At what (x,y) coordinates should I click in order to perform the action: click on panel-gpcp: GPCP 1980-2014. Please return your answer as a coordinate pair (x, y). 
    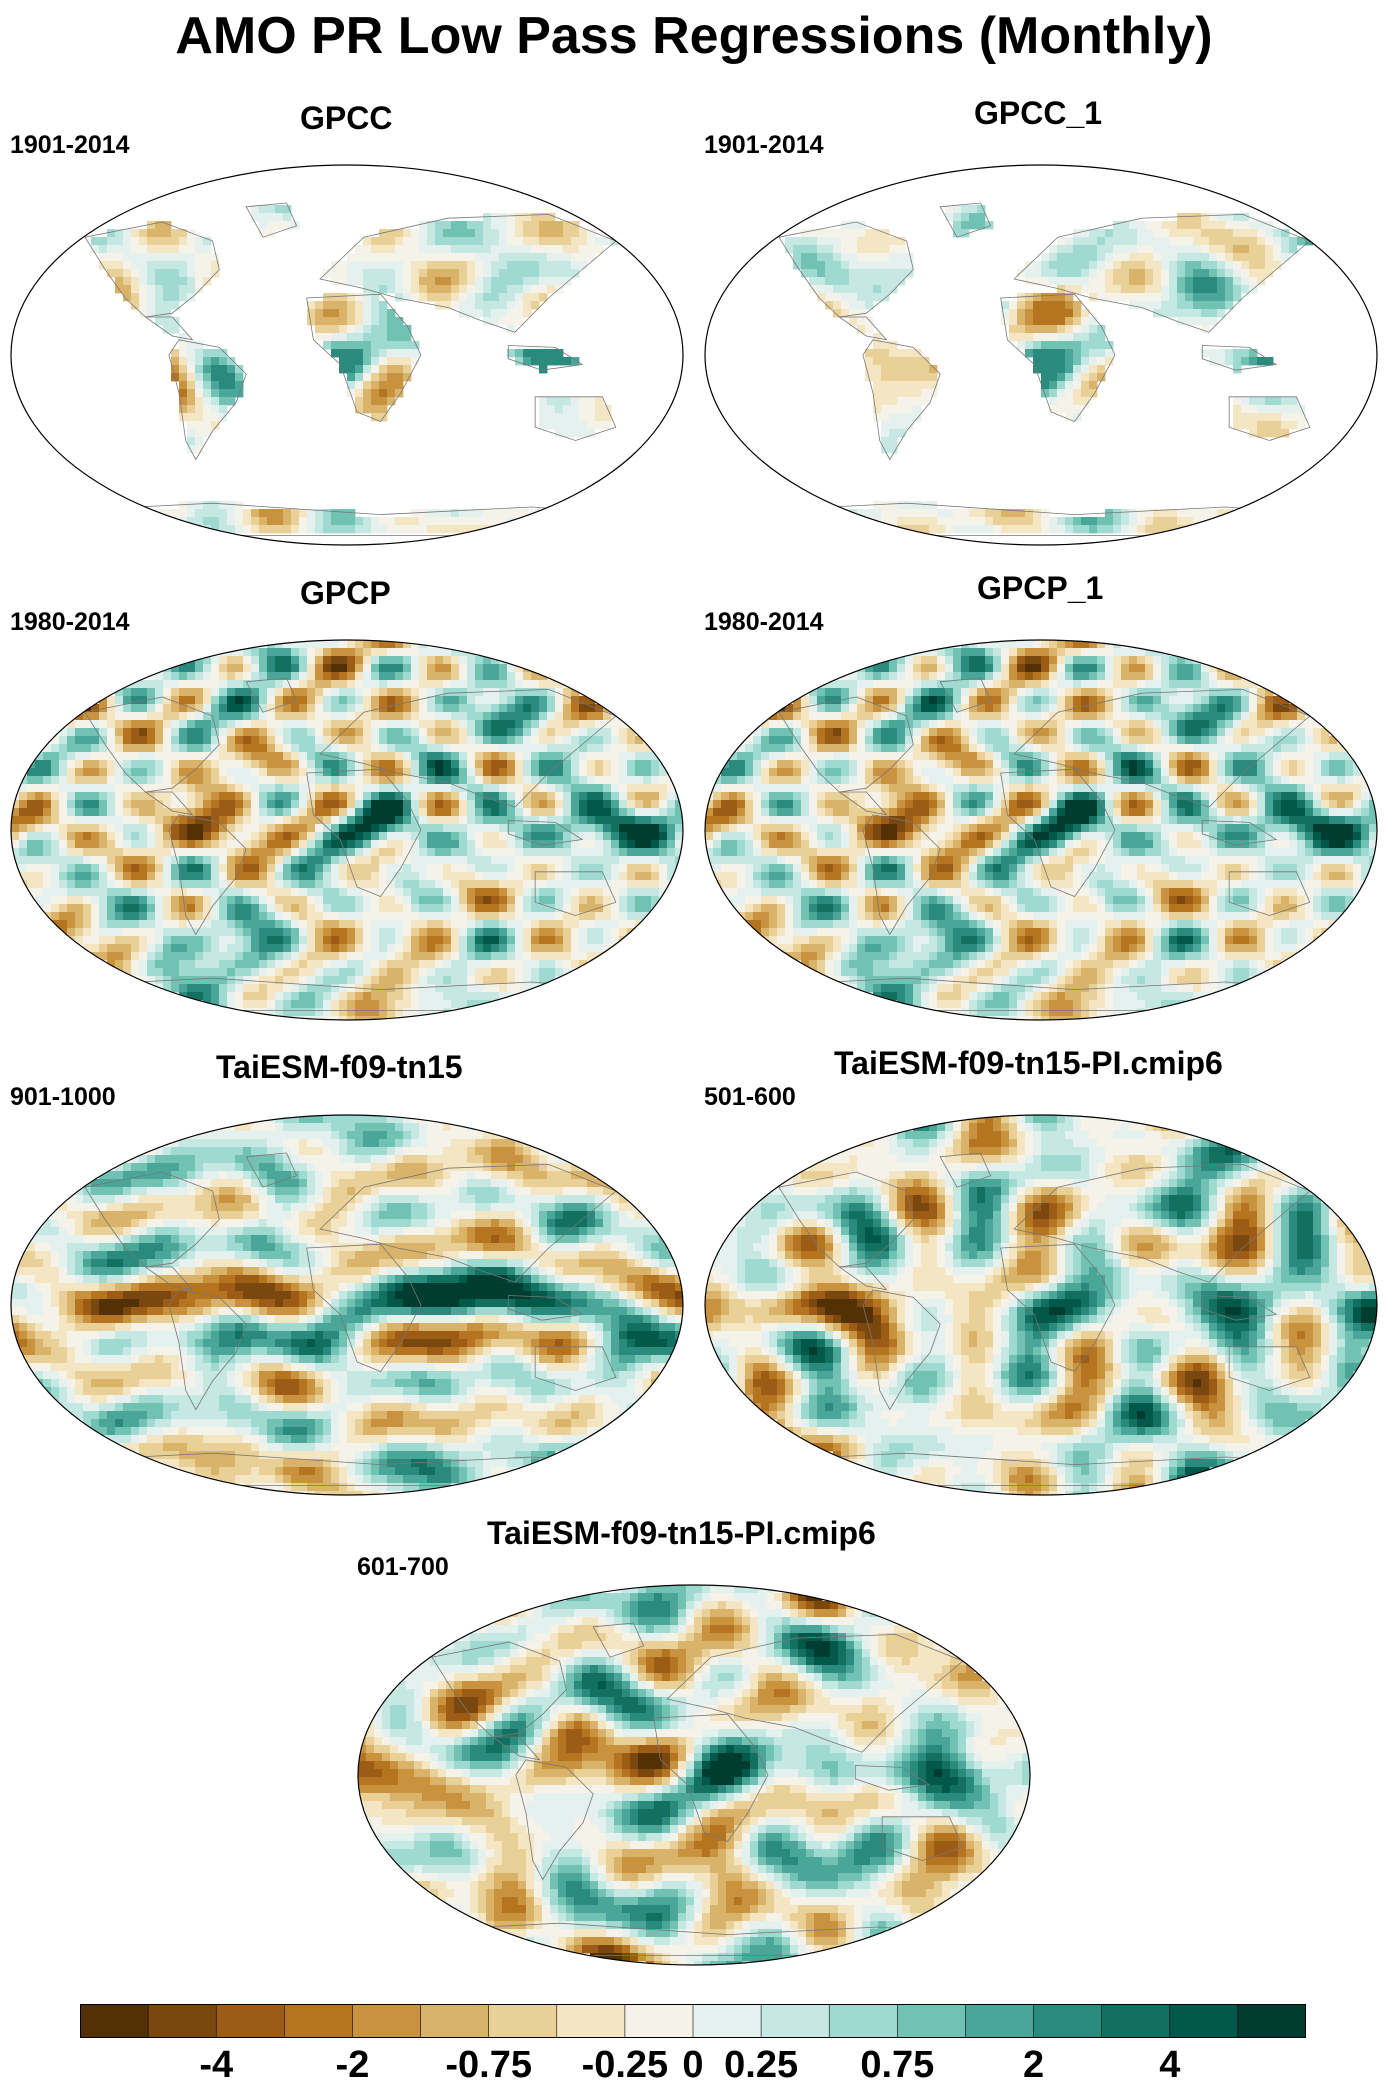
    Looking at the image, I should click on (347, 800).